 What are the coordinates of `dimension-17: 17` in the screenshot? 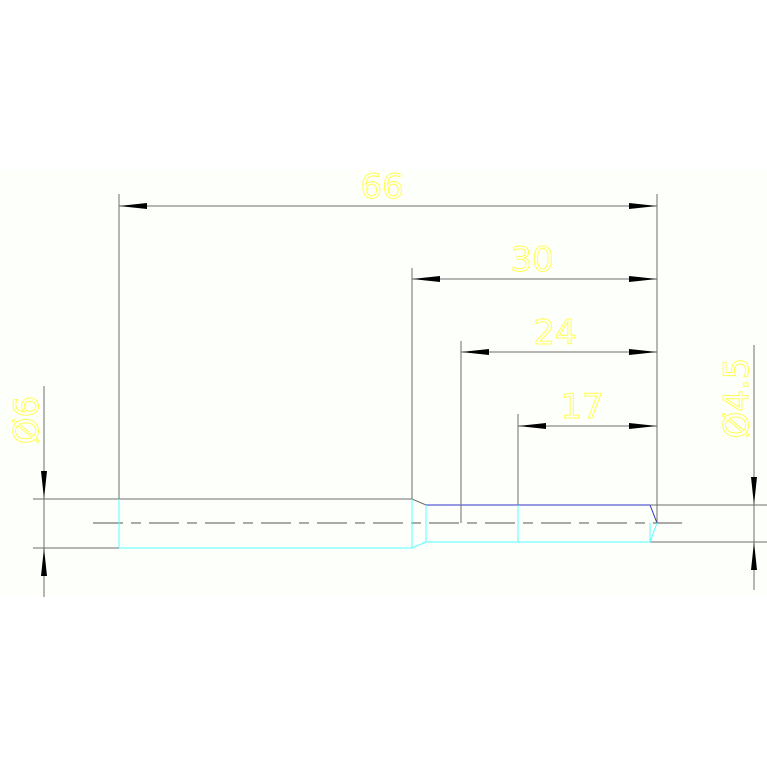 It's located at (587, 408).